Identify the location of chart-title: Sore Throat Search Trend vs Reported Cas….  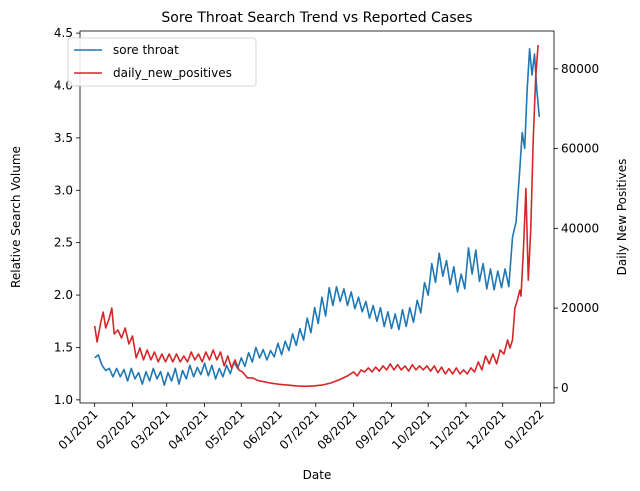
(316, 18).